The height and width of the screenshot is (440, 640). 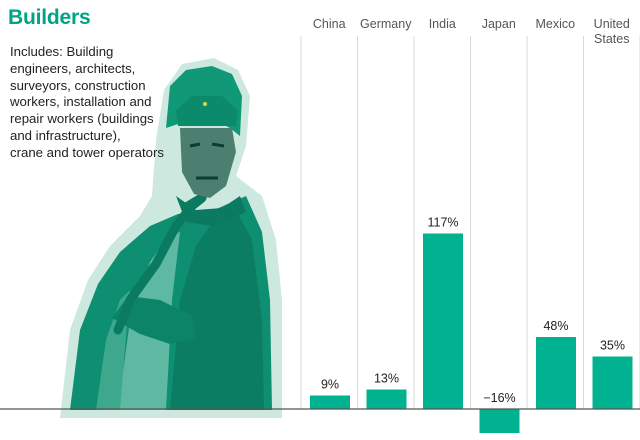 What do you see at coordinates (386, 379) in the screenshot?
I see `value-label: 13%` at bounding box center [386, 379].